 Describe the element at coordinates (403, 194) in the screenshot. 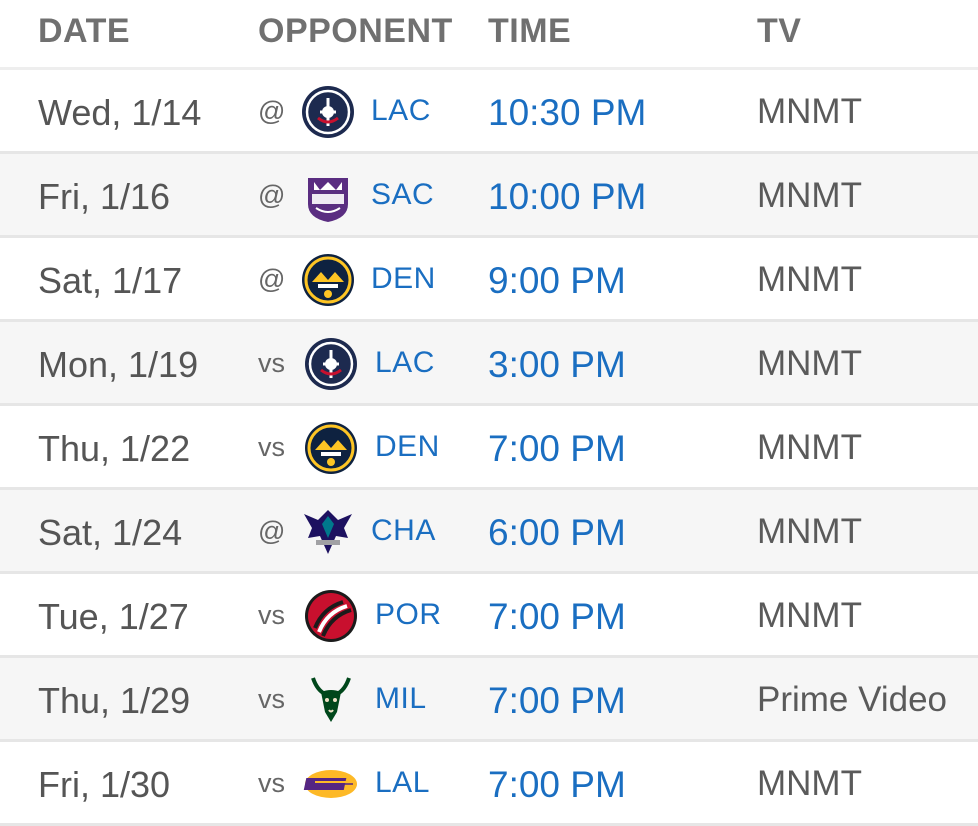

I see `opponent-link: SAC` at that location.